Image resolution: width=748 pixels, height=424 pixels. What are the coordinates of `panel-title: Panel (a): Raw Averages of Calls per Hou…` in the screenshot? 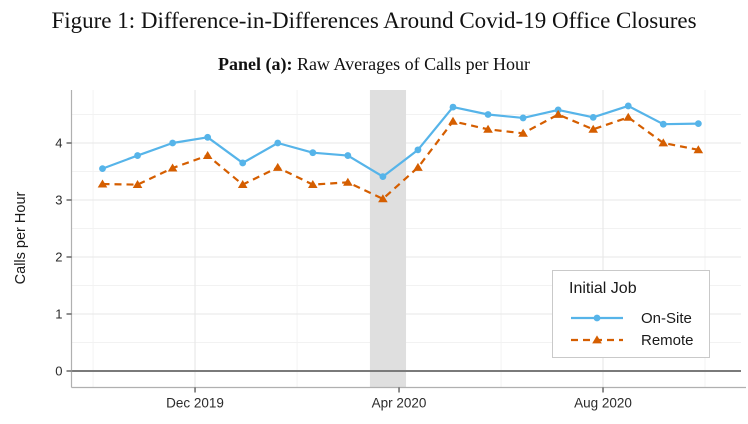 It's located at (374, 64).